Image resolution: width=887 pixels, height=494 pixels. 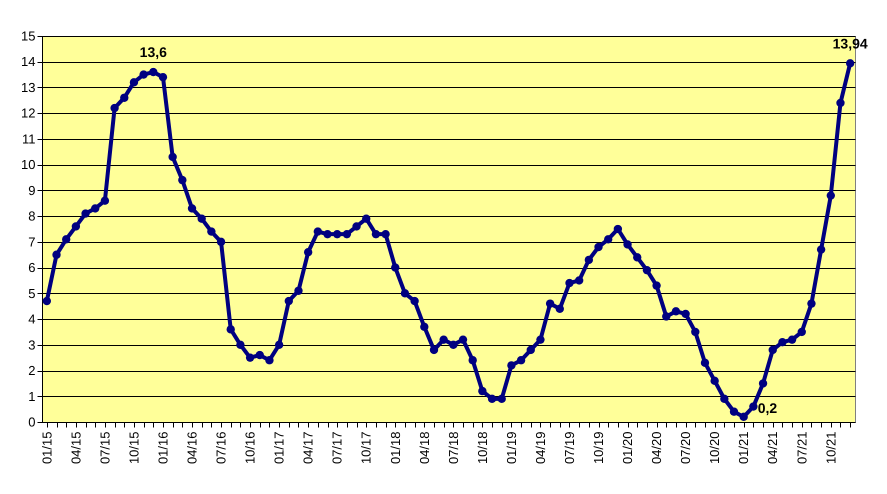 What do you see at coordinates (134, 448) in the screenshot?
I see `x-tick-label: 10/15` at bounding box center [134, 448].